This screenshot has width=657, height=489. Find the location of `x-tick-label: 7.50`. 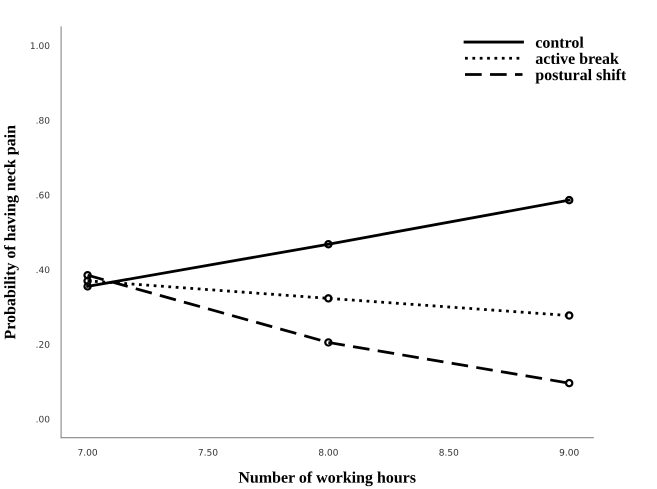

x-tick-label: 7.50 is located at coordinates (208, 452).